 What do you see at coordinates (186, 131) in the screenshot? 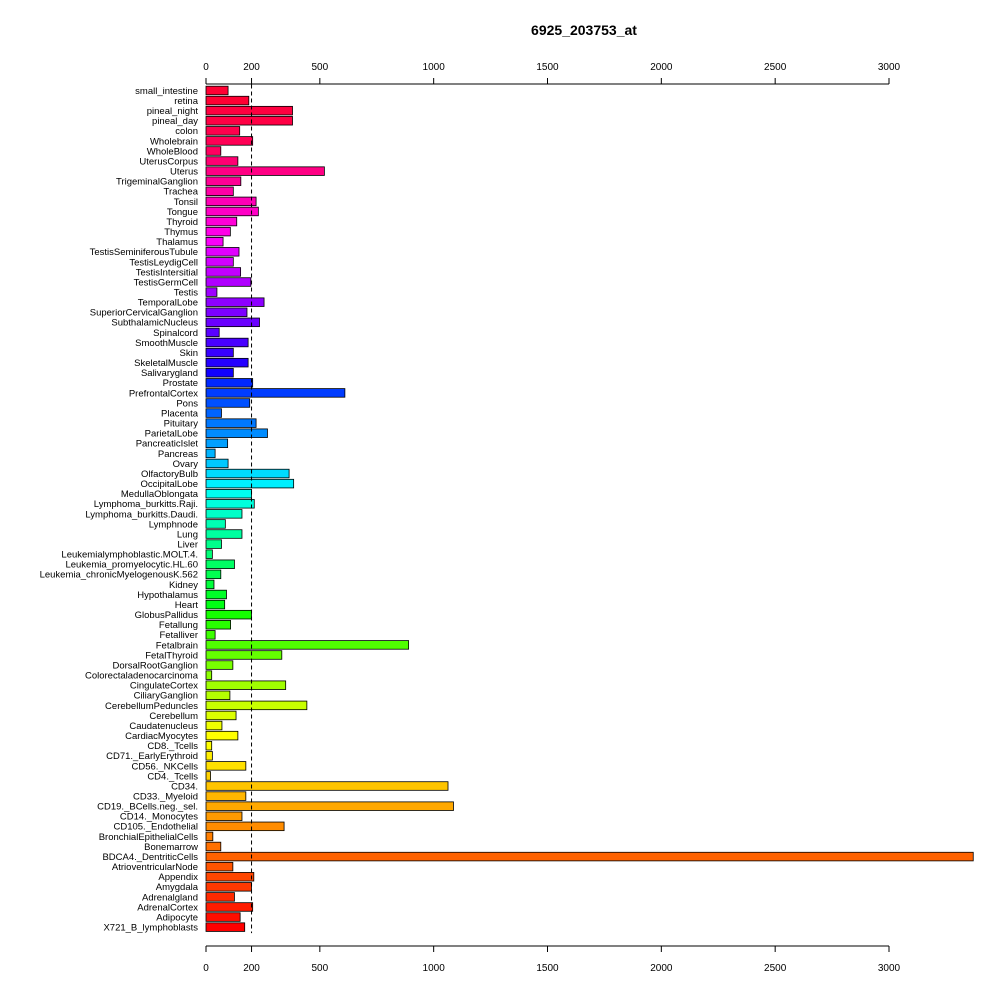
I see `category-label: colon` at bounding box center [186, 131].